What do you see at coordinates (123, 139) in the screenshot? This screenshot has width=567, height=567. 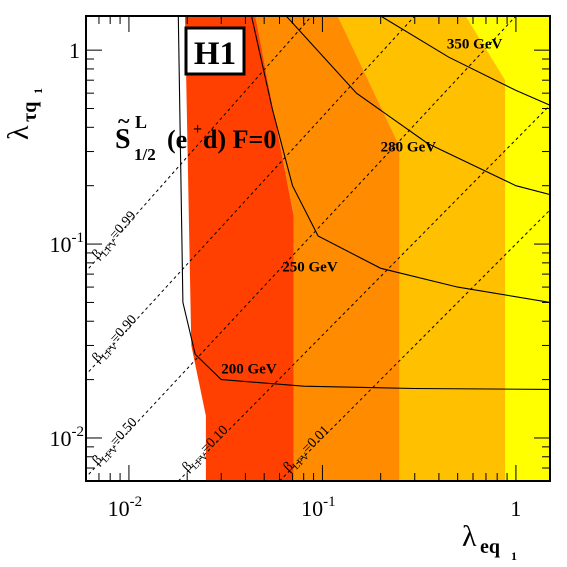 I see `leptoquark-symbol: S` at bounding box center [123, 139].